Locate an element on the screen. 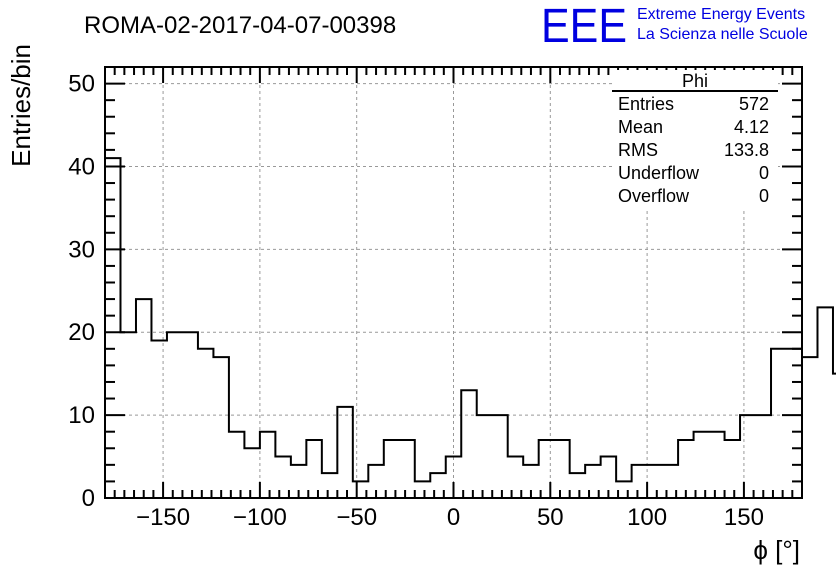  y-tick-label: 50 is located at coordinates (81, 84).